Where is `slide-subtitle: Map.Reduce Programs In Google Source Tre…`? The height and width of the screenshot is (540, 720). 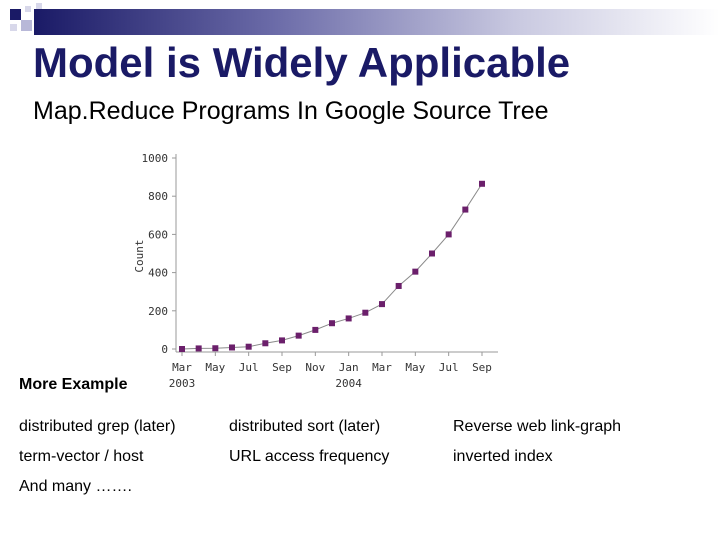 slide-subtitle: Map.Reduce Programs In Google Source Tre… is located at coordinates (291, 111).